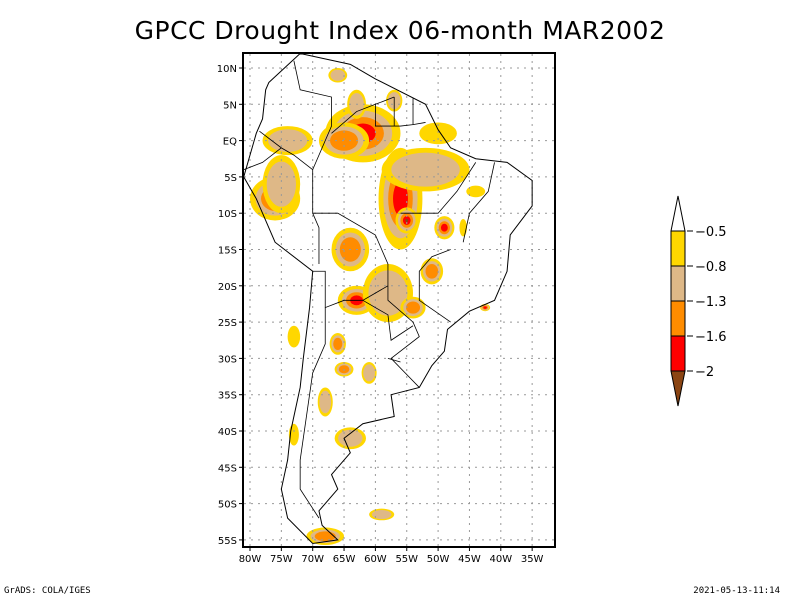  I want to click on x-tick-label: 35W, so click(532, 559).